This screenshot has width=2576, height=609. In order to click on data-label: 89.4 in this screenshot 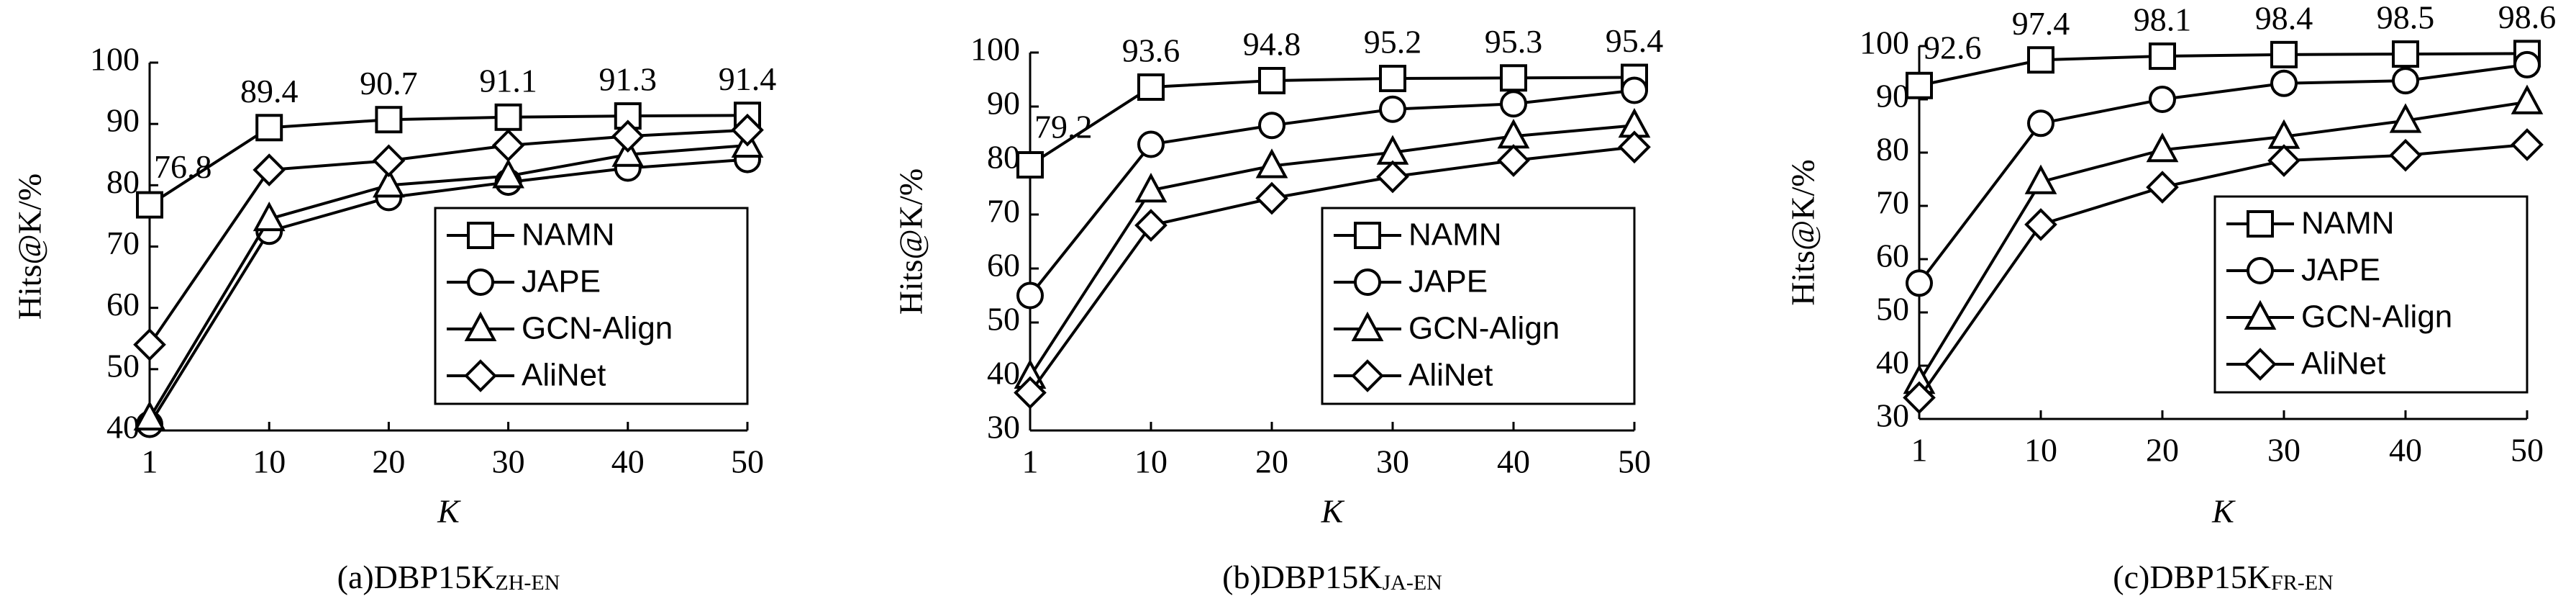, I will do `click(269, 91)`.